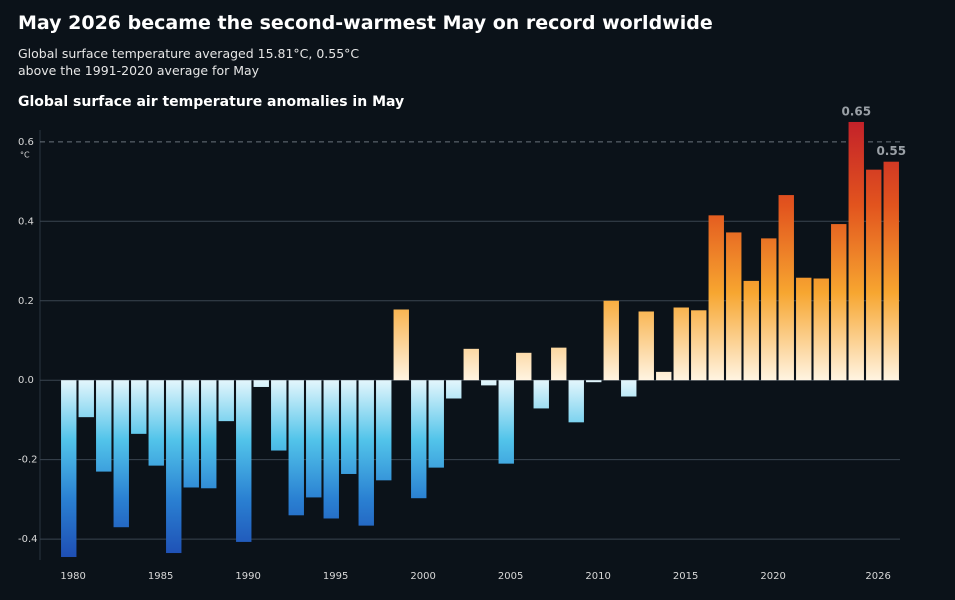  What do you see at coordinates (28, 460) in the screenshot?
I see `y-tick-label: -0.2` at bounding box center [28, 460].